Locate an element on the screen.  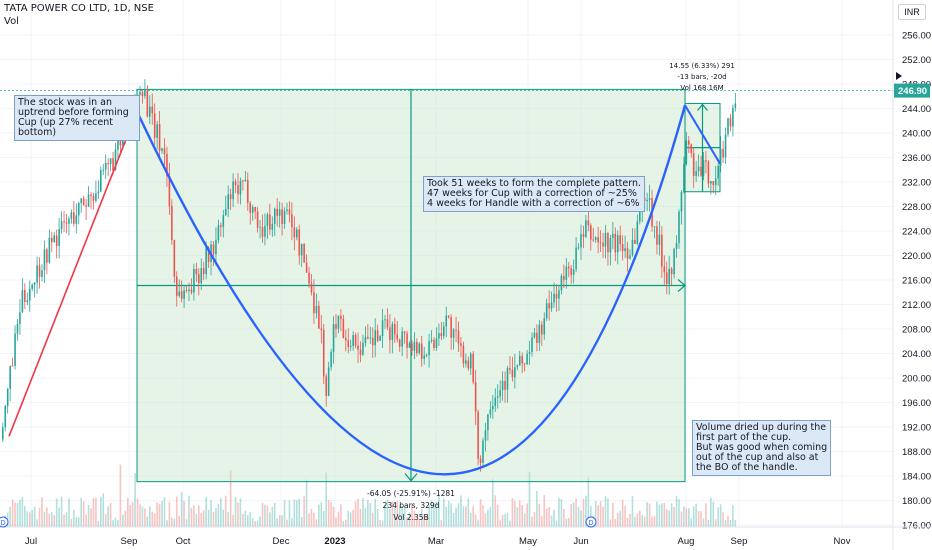
x-tick-label: Oct is located at coordinates (183, 541).